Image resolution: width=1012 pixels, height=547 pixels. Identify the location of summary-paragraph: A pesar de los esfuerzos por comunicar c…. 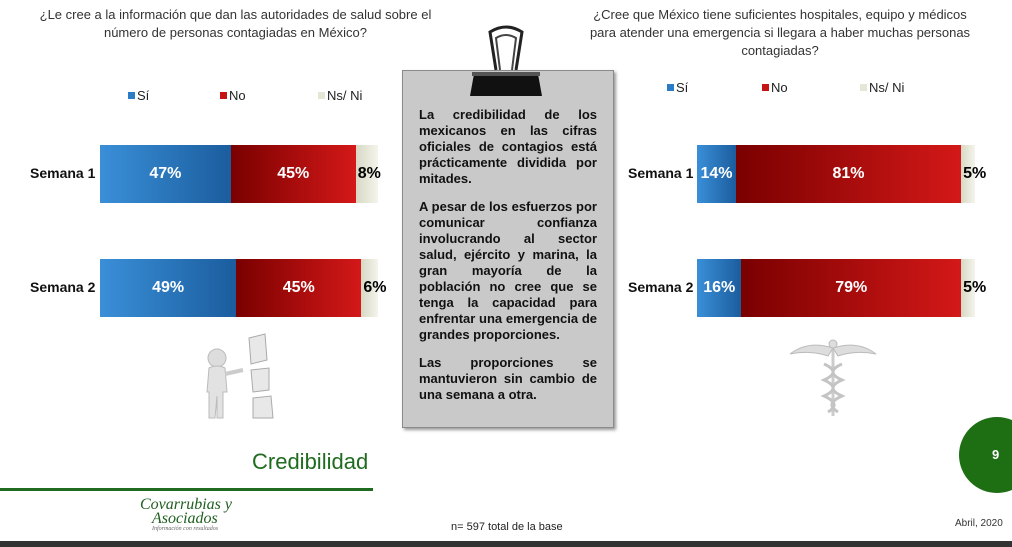
(508, 270).